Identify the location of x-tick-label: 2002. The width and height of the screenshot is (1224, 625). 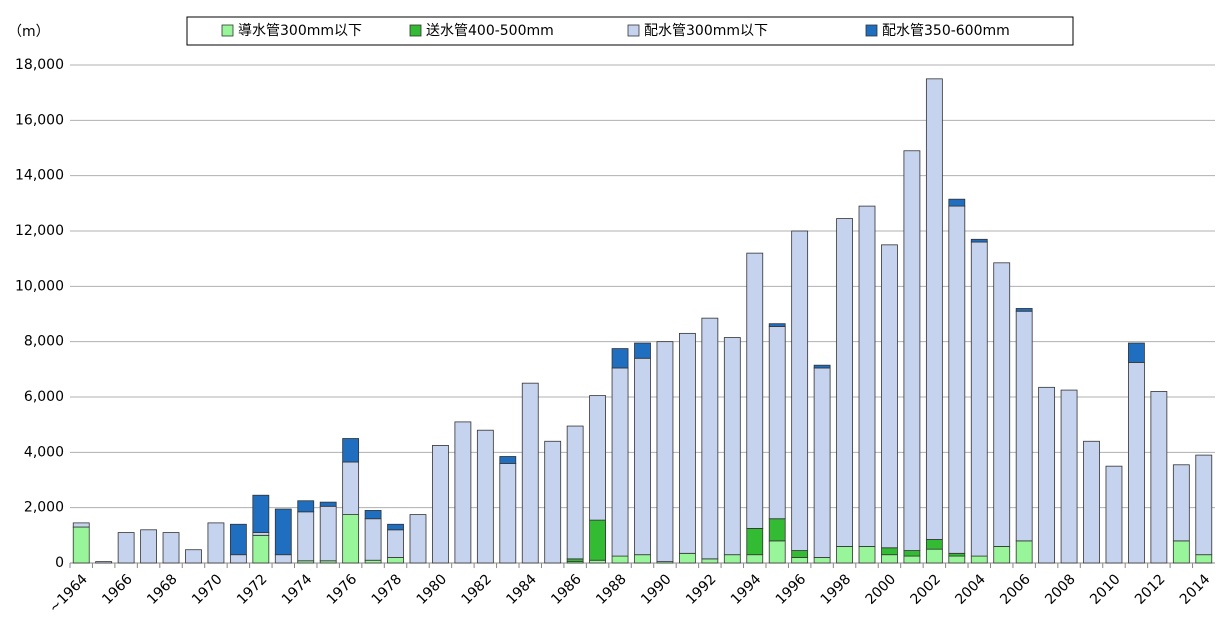
(926, 589).